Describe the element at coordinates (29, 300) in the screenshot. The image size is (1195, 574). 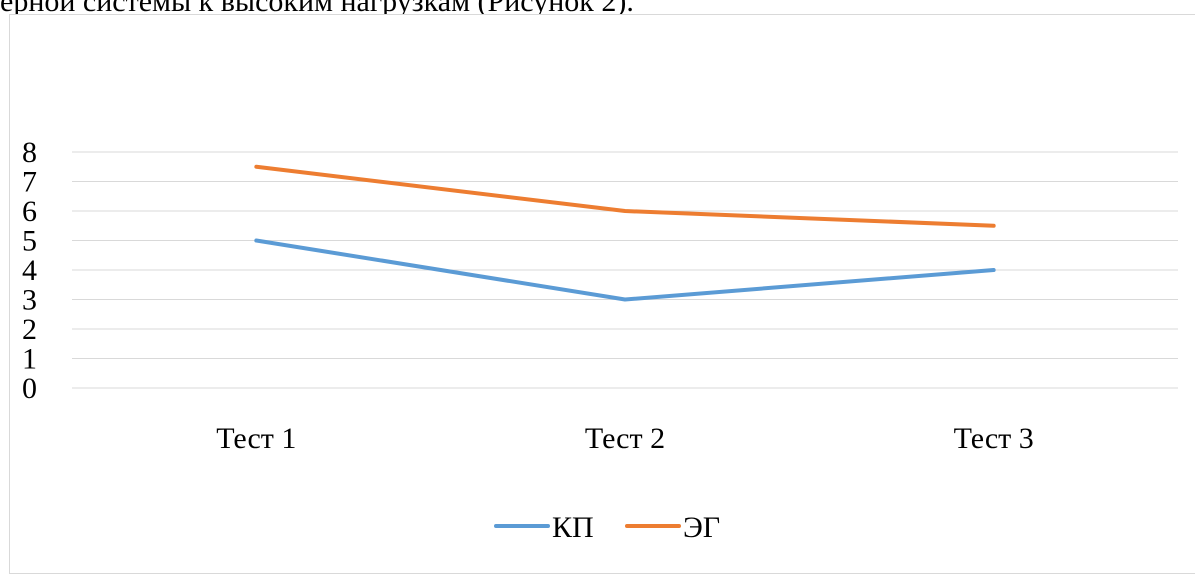
I see `y-tick-label: 3` at that location.